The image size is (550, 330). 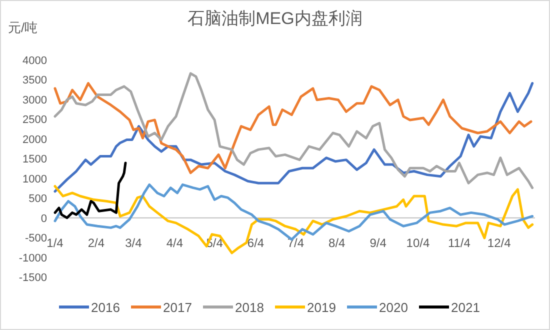 What do you see at coordinates (175, 243) in the screenshot?
I see `x-tick-label: 4/4` at bounding box center [175, 243].